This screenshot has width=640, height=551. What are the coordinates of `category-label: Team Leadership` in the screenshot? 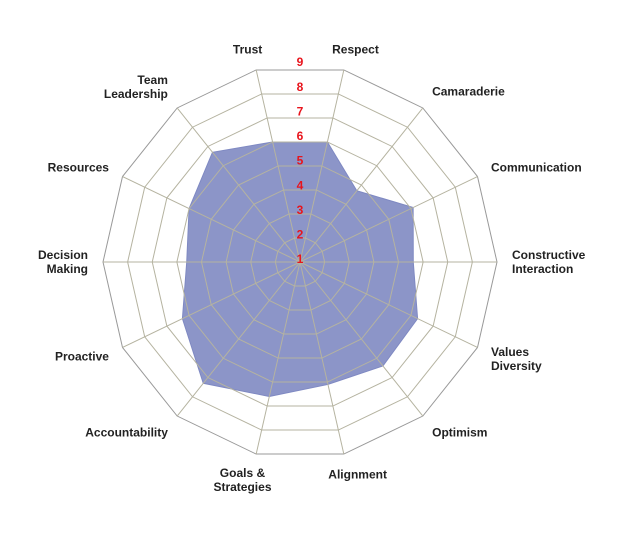 It's located at (135, 87).